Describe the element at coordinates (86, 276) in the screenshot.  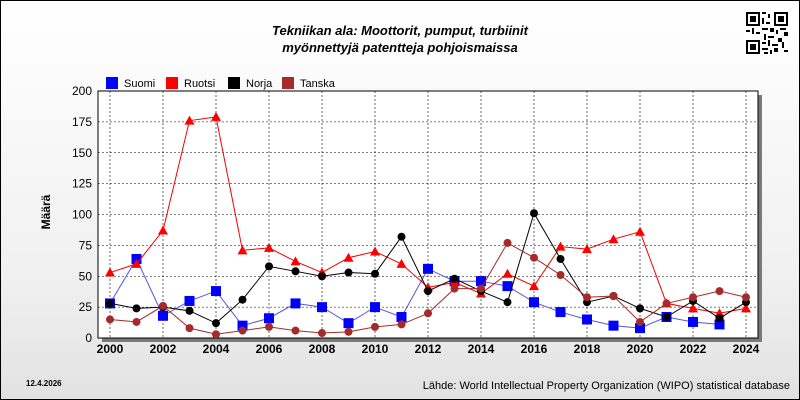
I see `y-tick-label: 50` at that location.